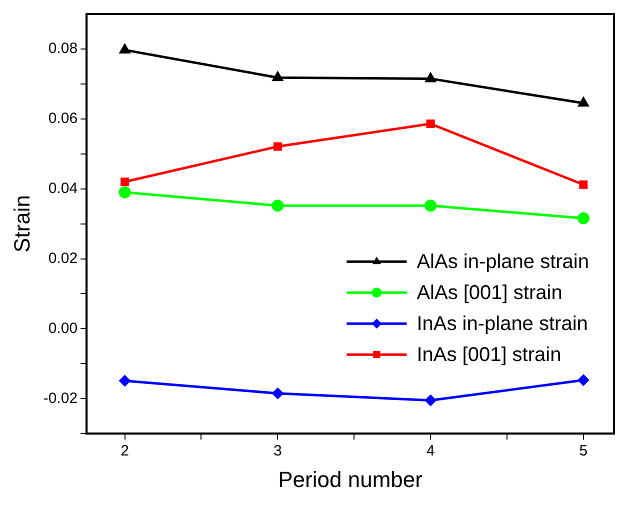  I want to click on x-tick-label: 5, so click(583, 451).